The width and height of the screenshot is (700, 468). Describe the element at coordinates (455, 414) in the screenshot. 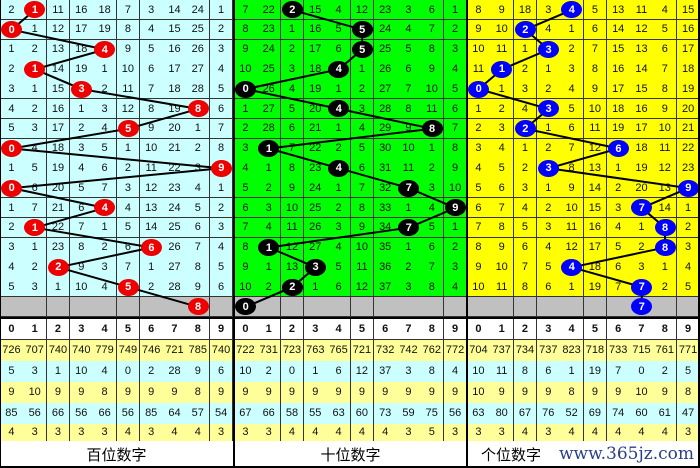

I see `stat-cell: 56` at that location.